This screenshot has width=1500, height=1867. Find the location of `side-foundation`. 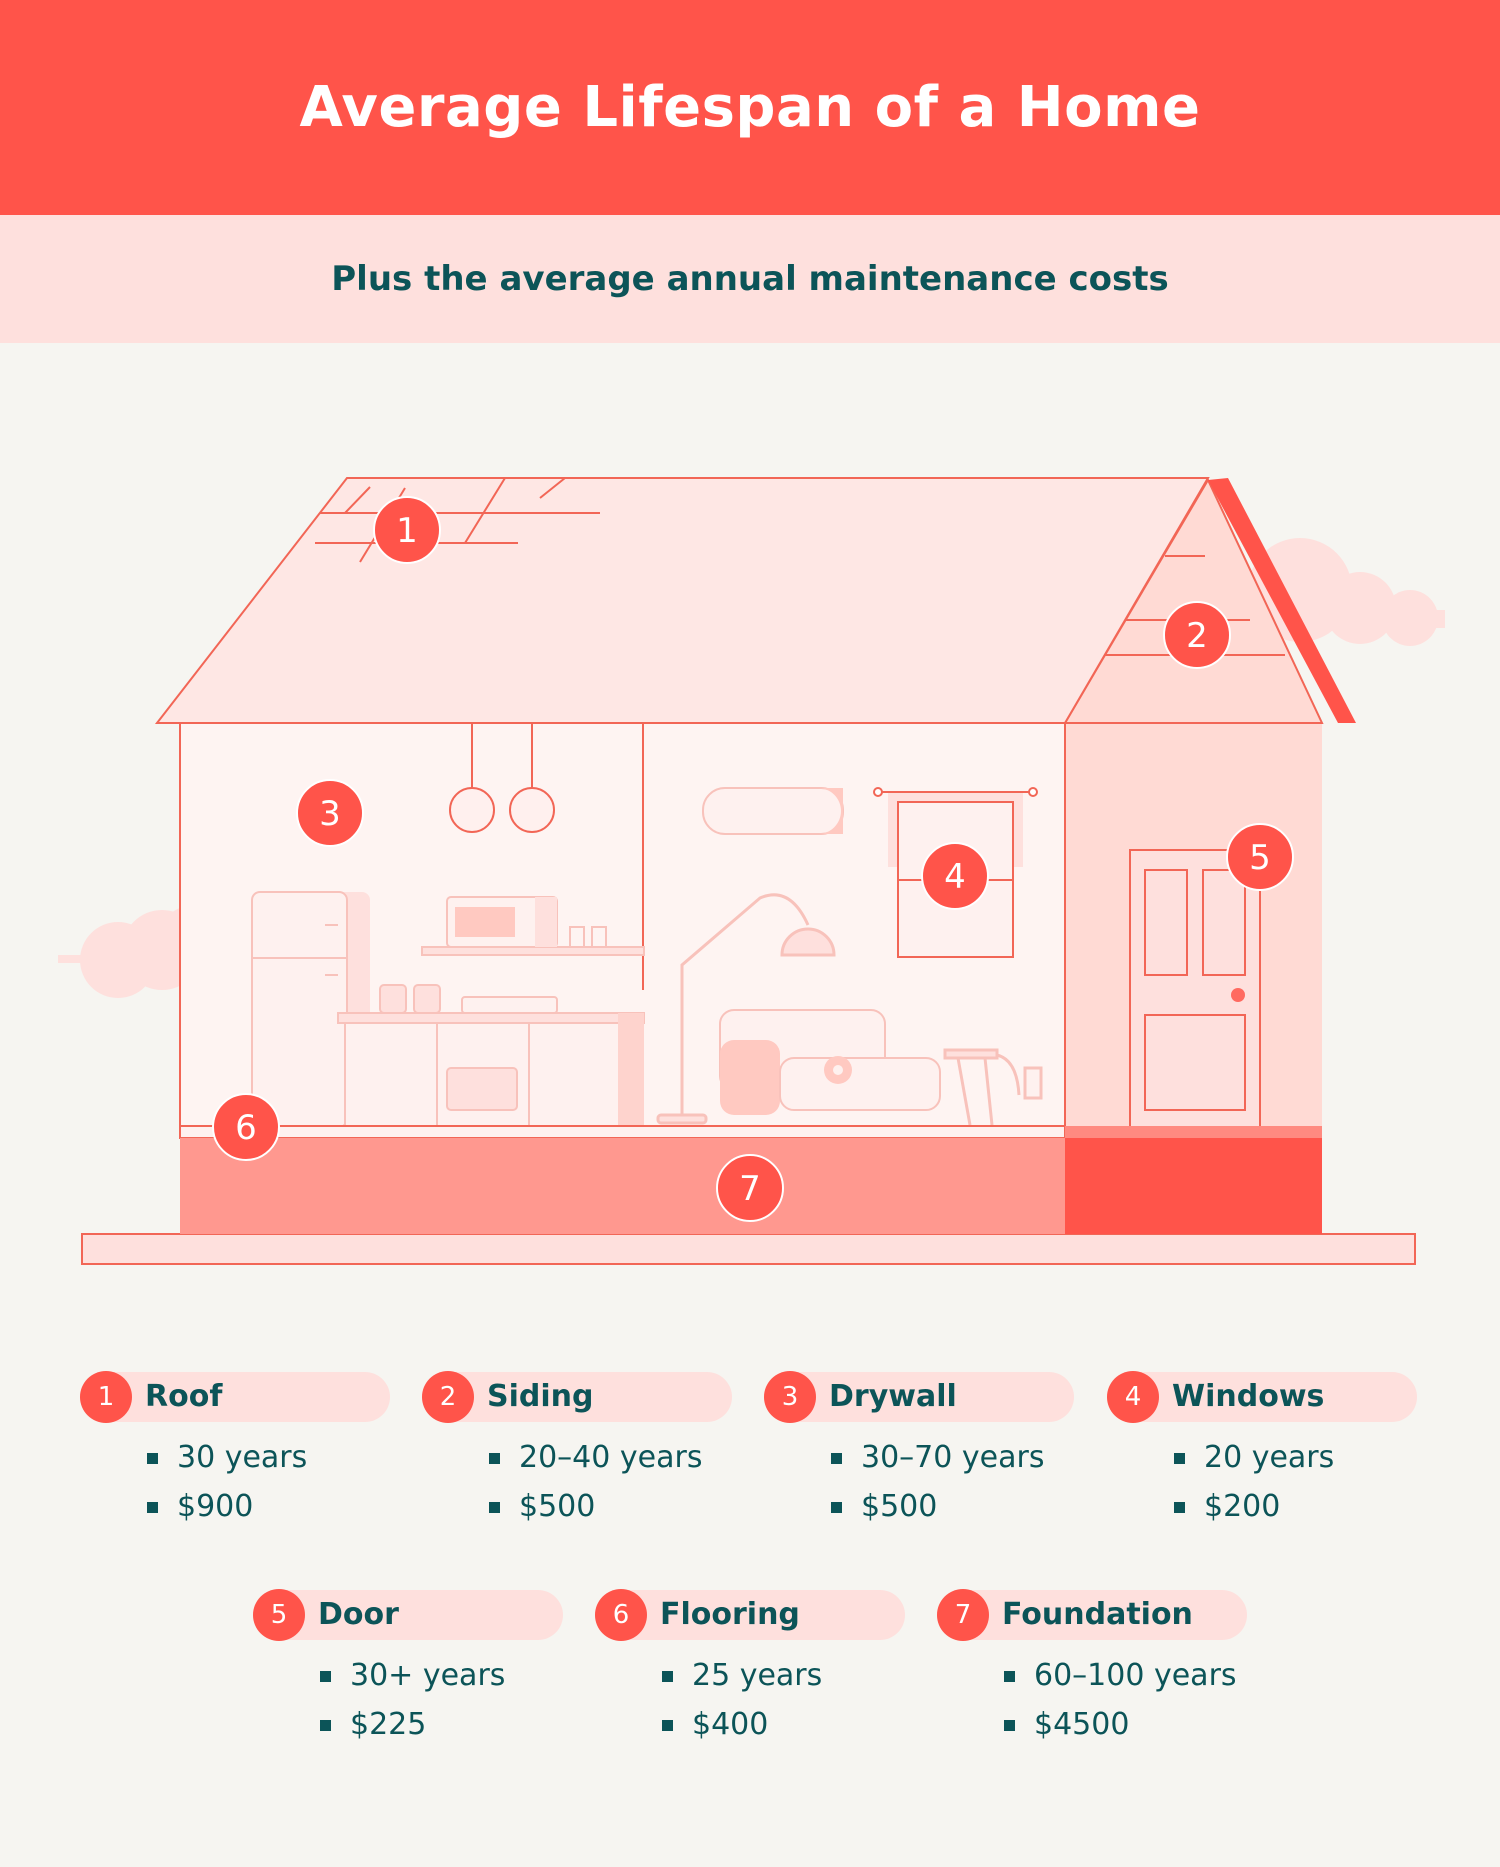

side-foundation is located at coordinates (1193, 1186).